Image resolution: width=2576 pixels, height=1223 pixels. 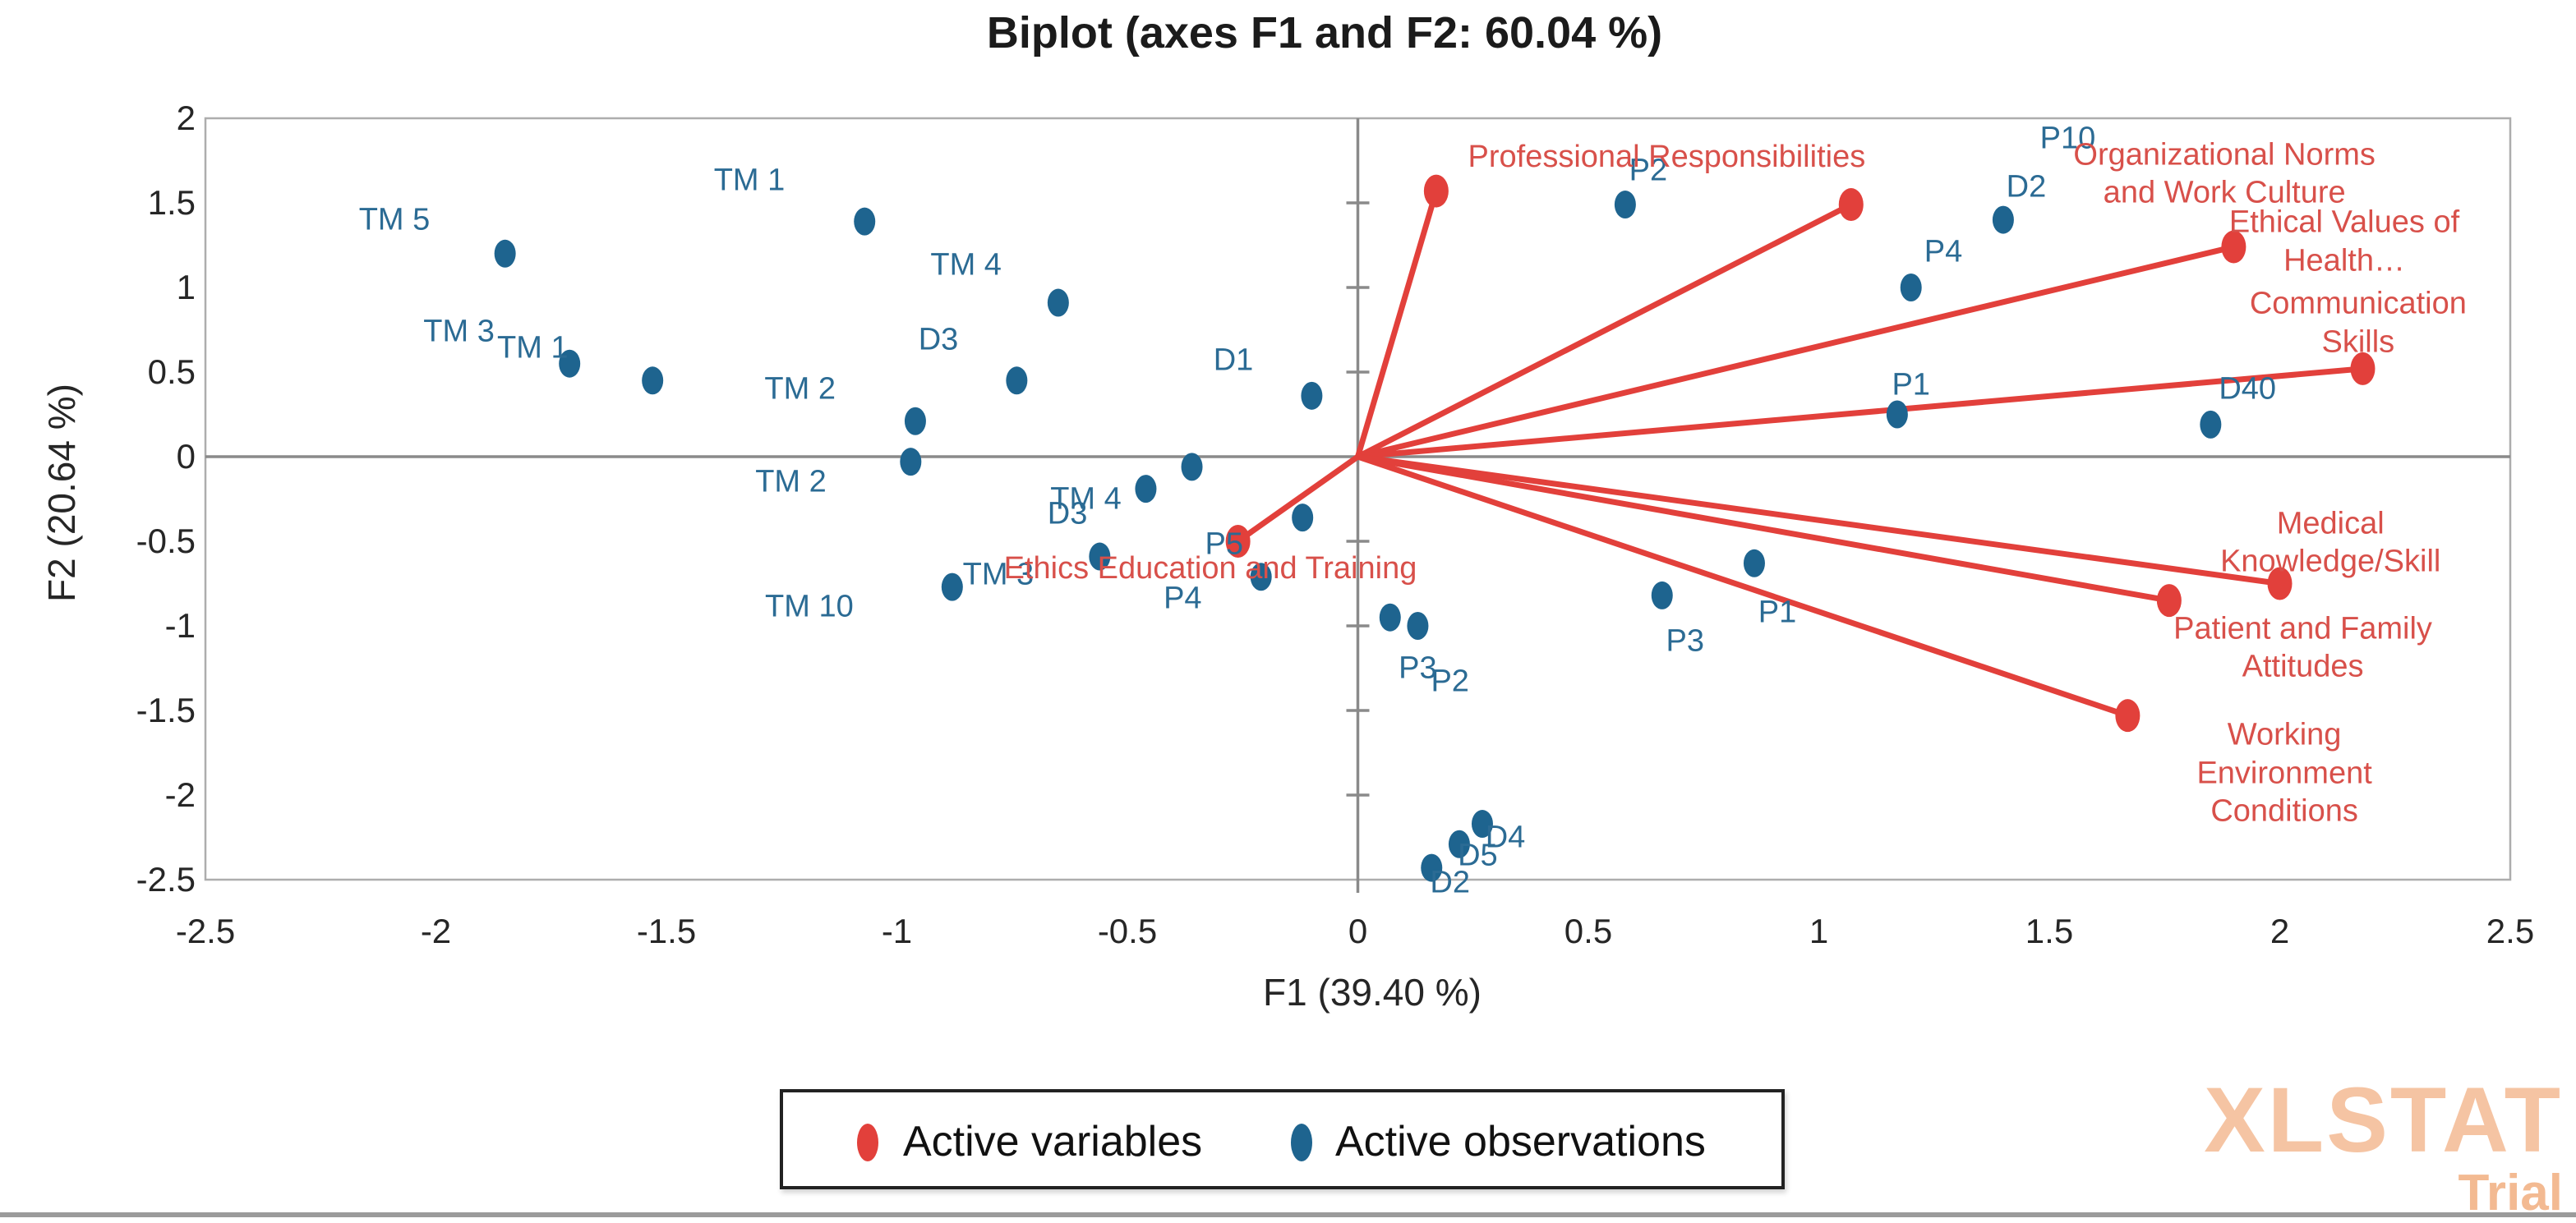 I want to click on y-tick-label: 1.5, so click(x=171, y=203).